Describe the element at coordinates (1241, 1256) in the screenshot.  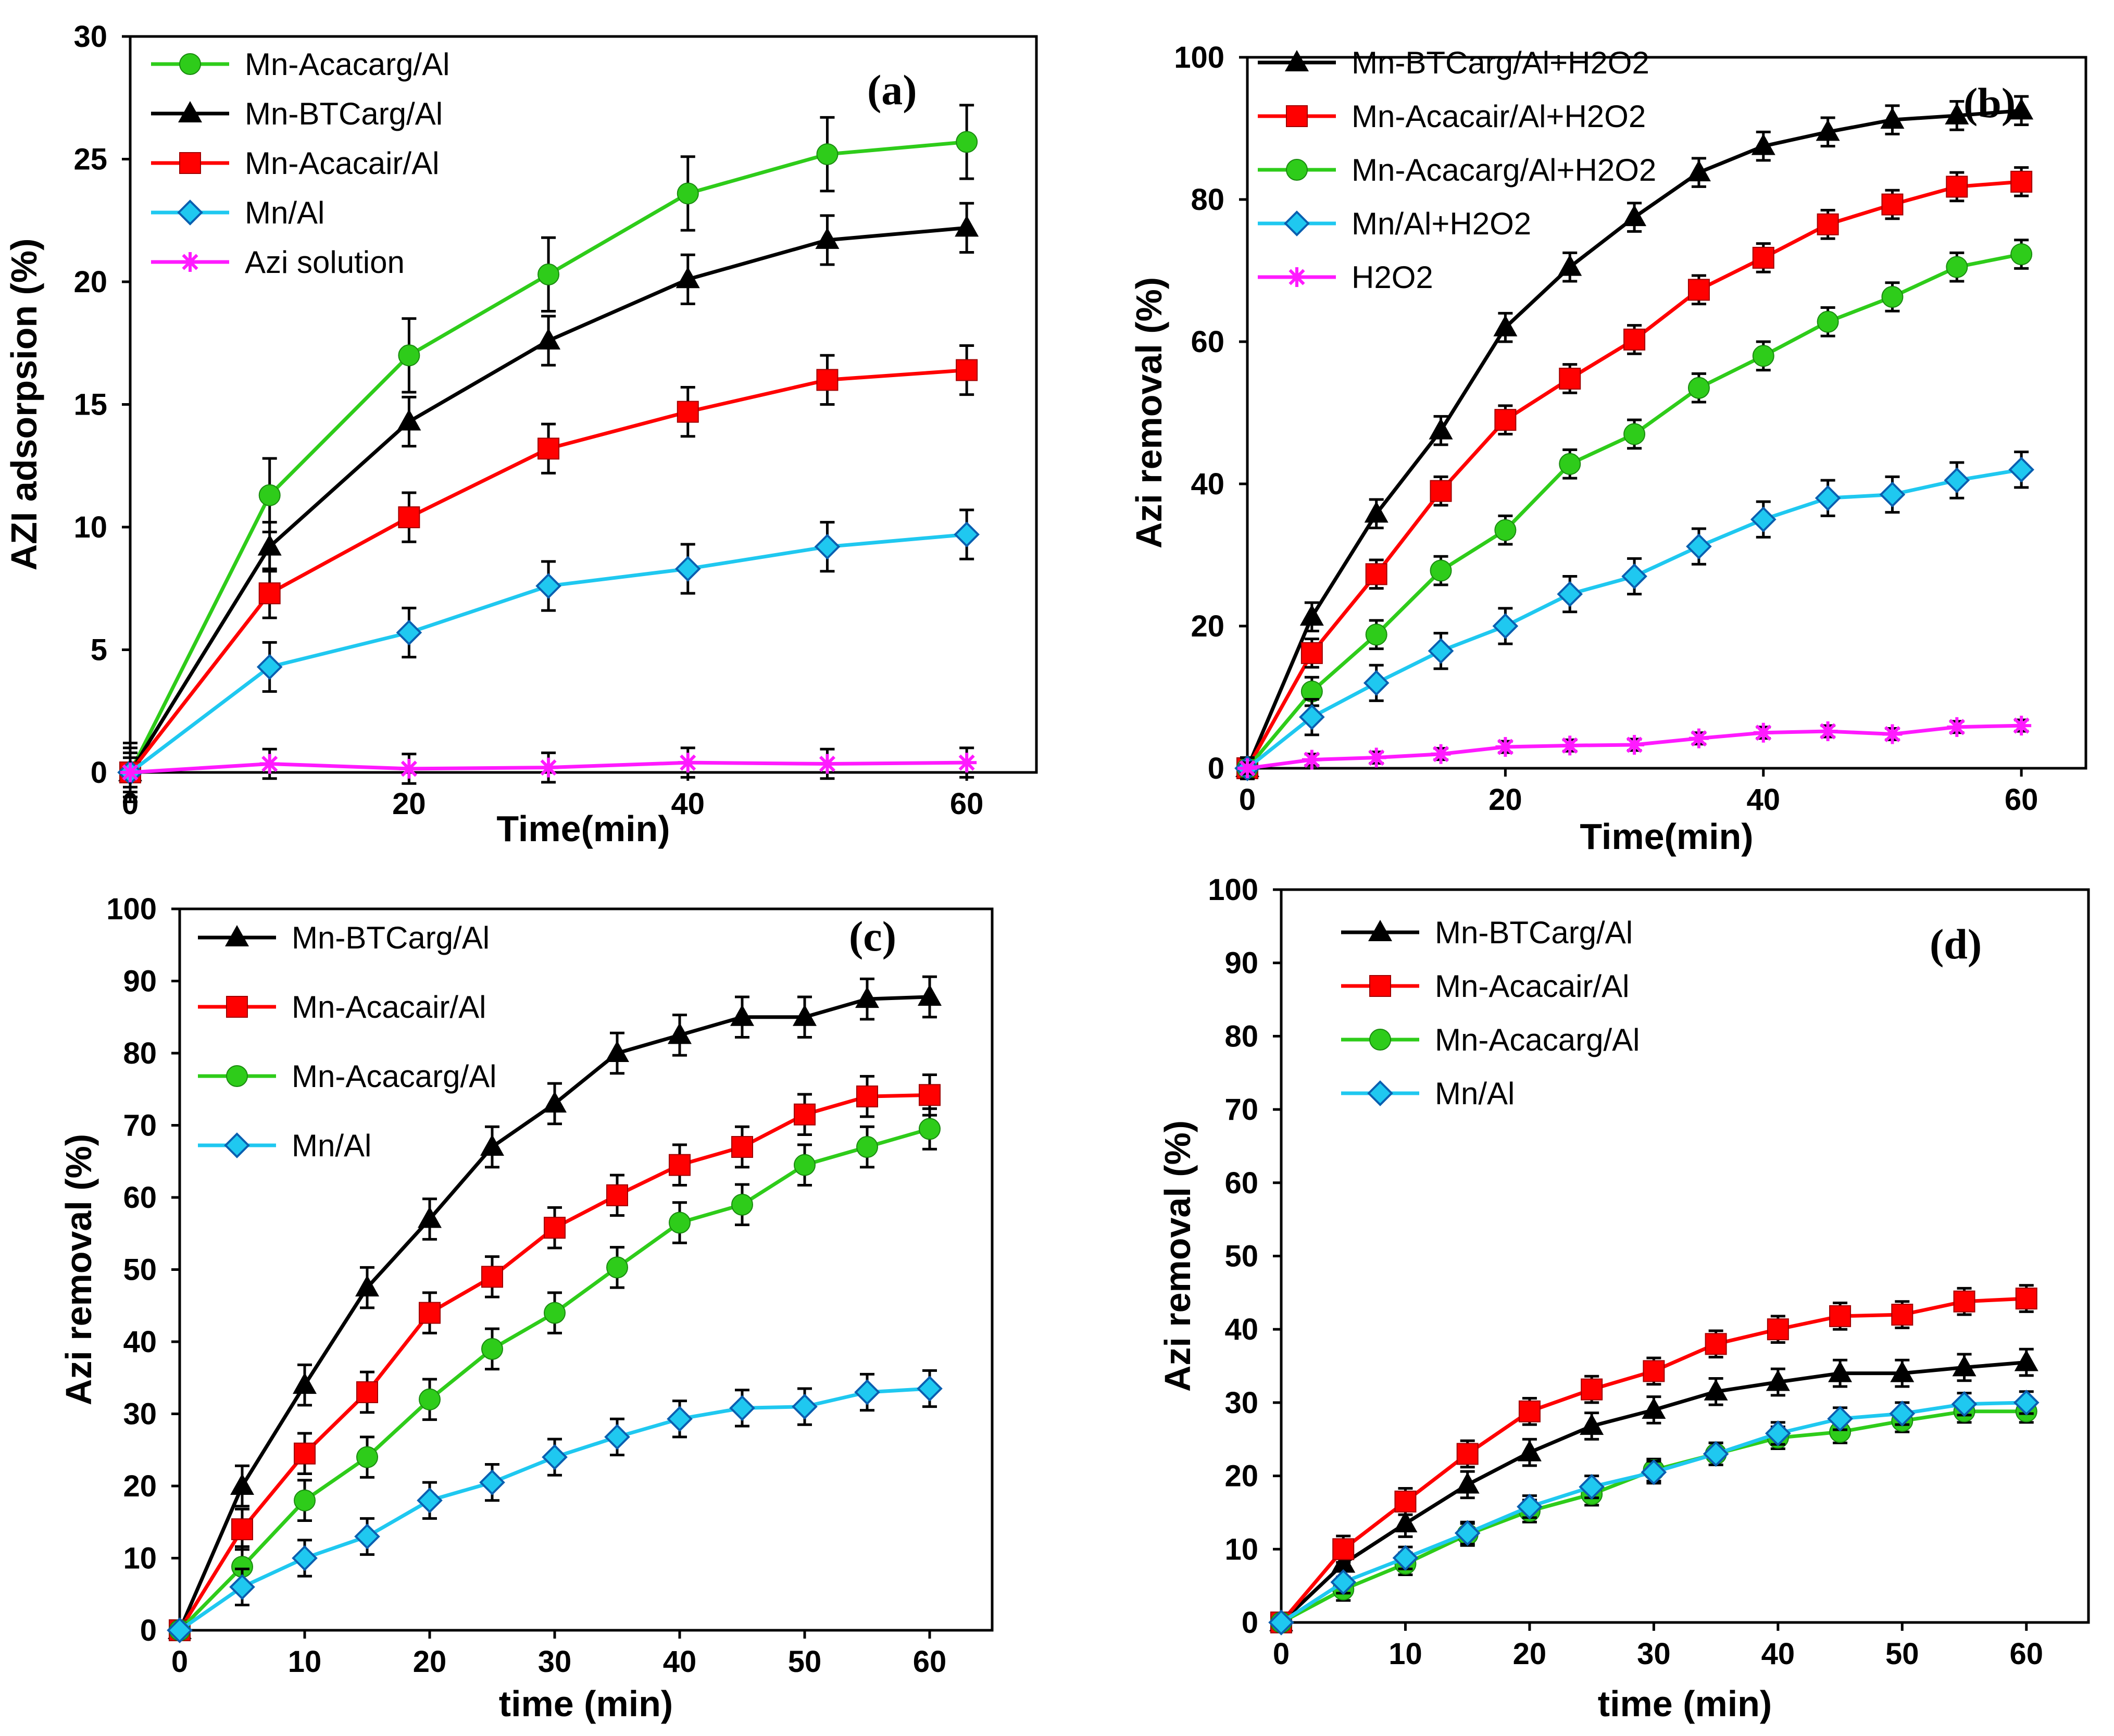
I see `y-tick-label: 50` at that location.